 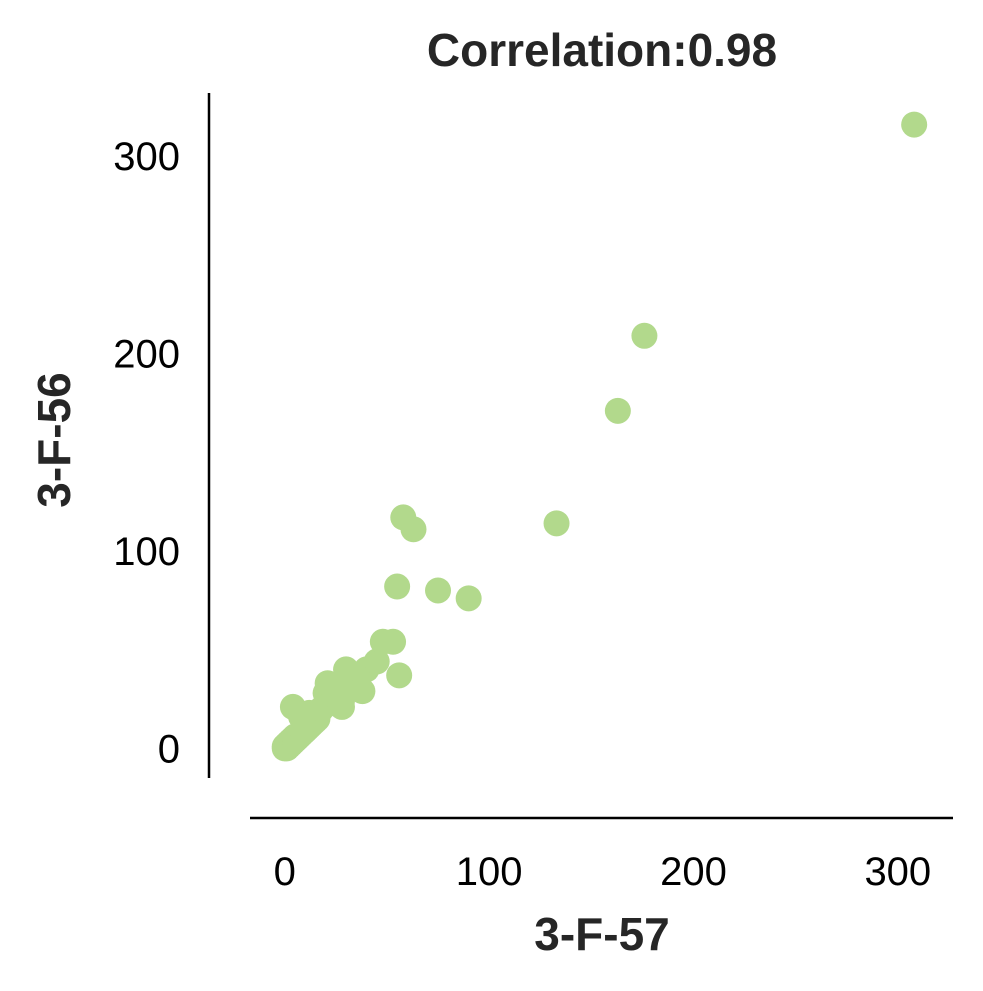 I want to click on y-axis-label: 3-F-56, so click(x=54, y=439).